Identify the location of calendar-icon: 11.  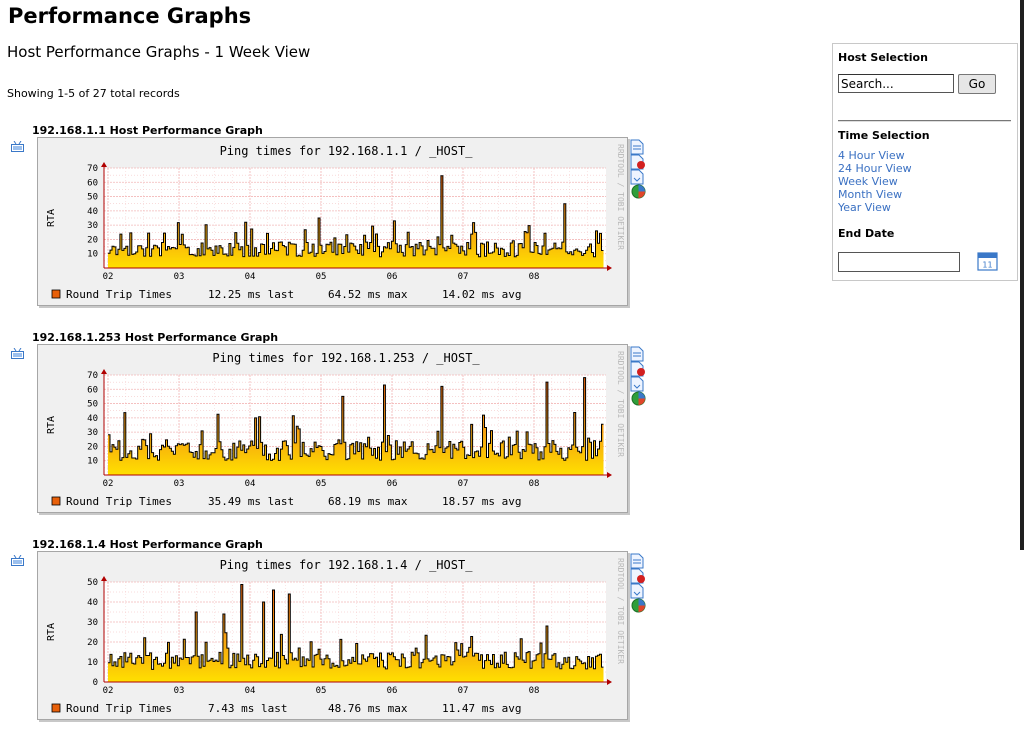
(987, 261).